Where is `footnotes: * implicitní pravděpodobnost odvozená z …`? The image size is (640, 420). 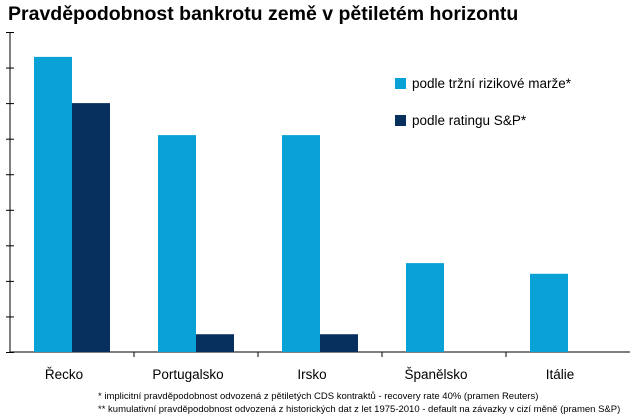
footnotes: * implicitní pravděpodobnost odvozená z … is located at coordinates (359, 403).